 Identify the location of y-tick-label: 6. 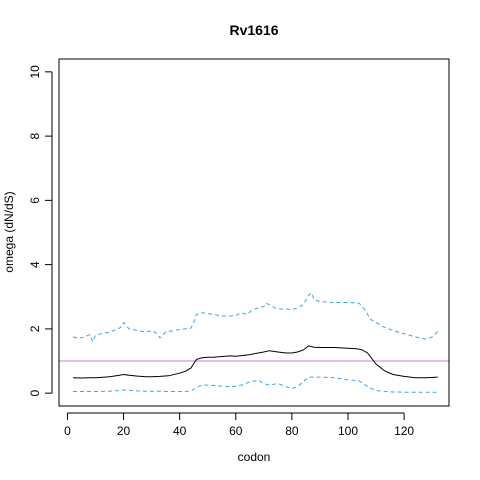
(35, 200).